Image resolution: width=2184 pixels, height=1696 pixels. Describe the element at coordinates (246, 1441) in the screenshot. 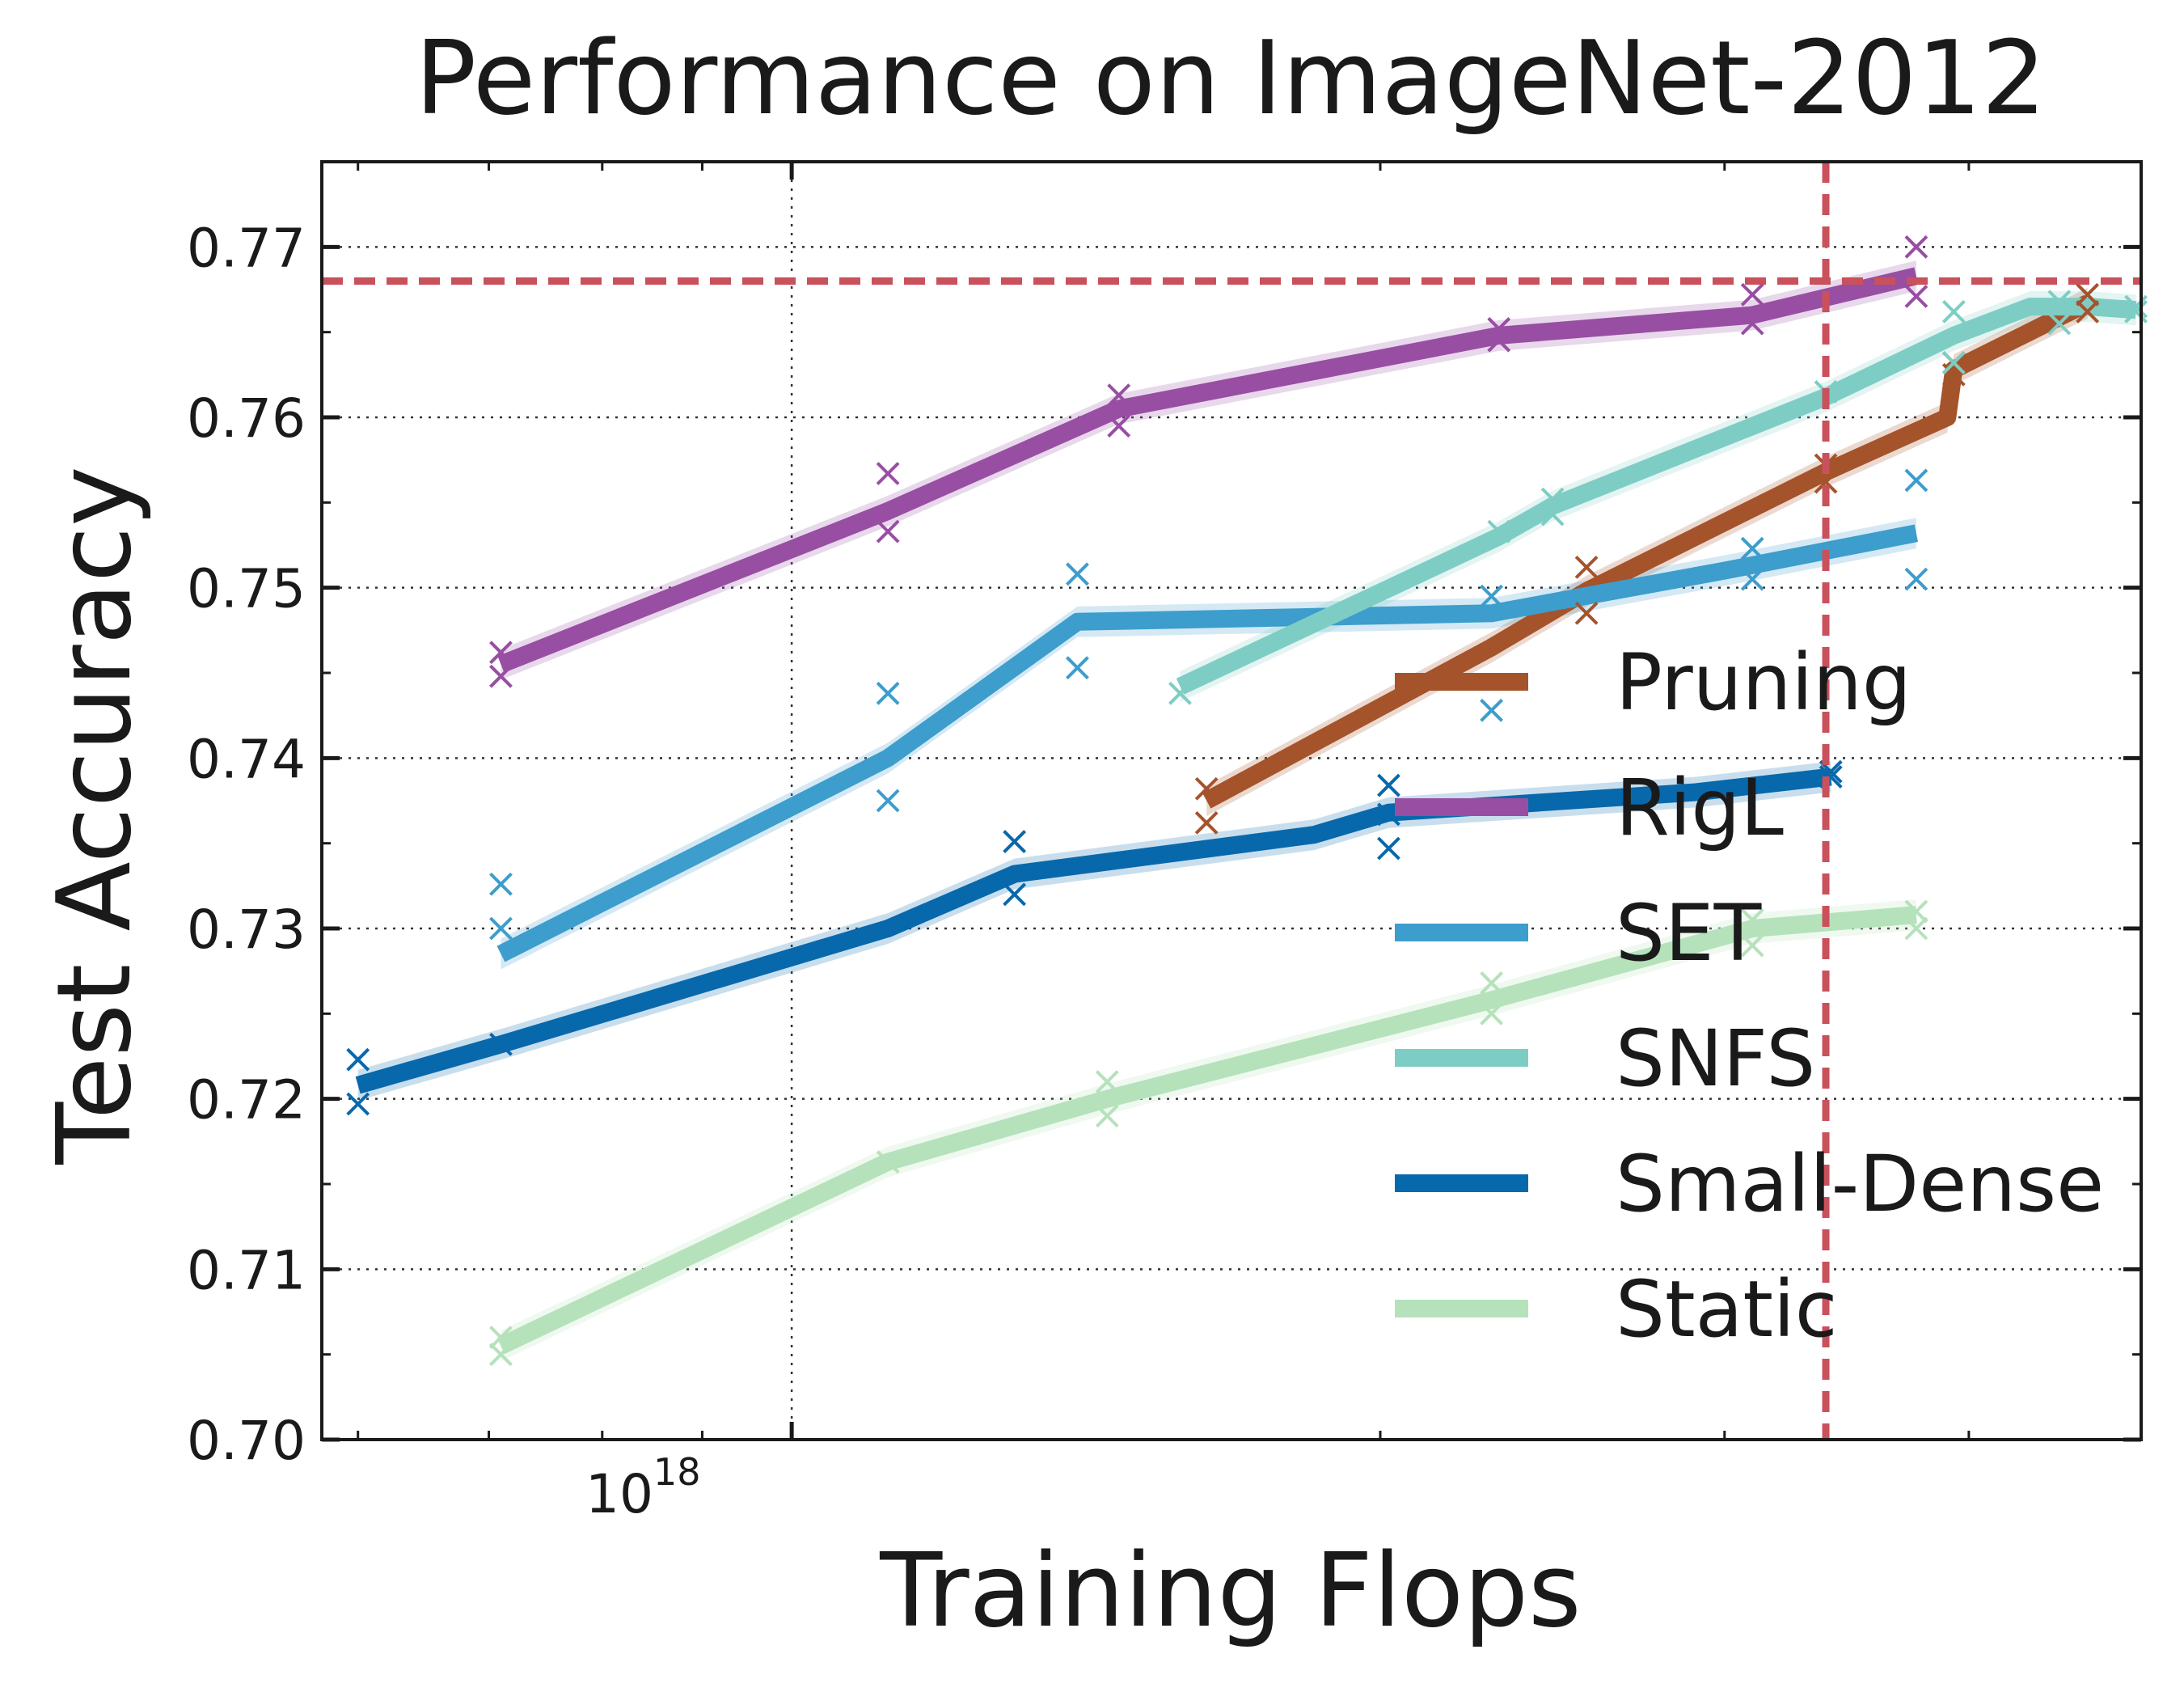

I see `y-tick-label: 0.70` at that location.